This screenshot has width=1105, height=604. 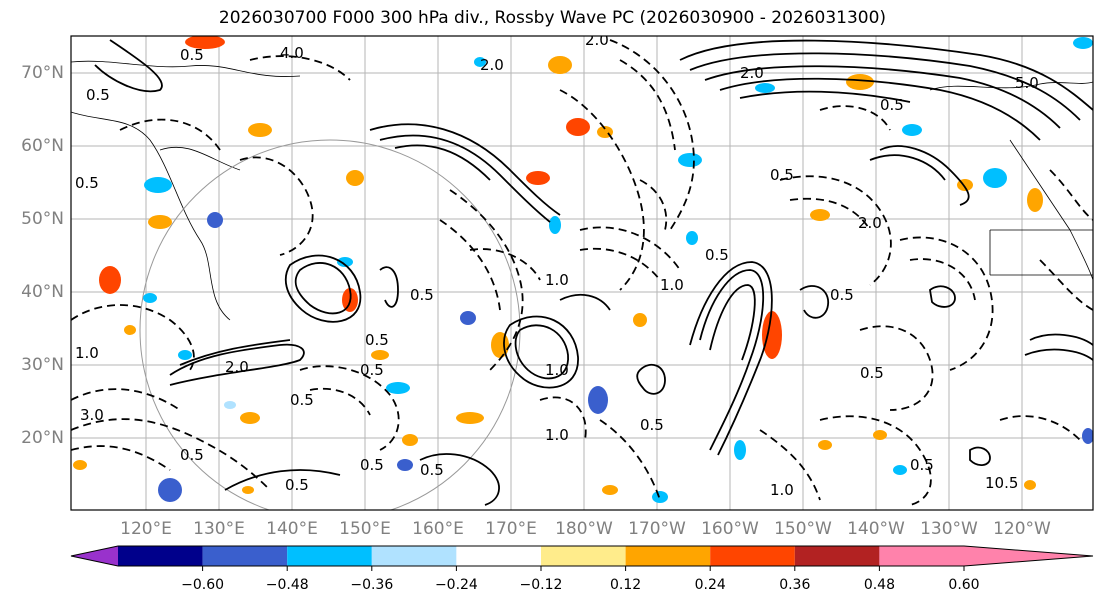 What do you see at coordinates (1001, 483) in the screenshot?
I see `contour-label: 10.5` at bounding box center [1001, 483].